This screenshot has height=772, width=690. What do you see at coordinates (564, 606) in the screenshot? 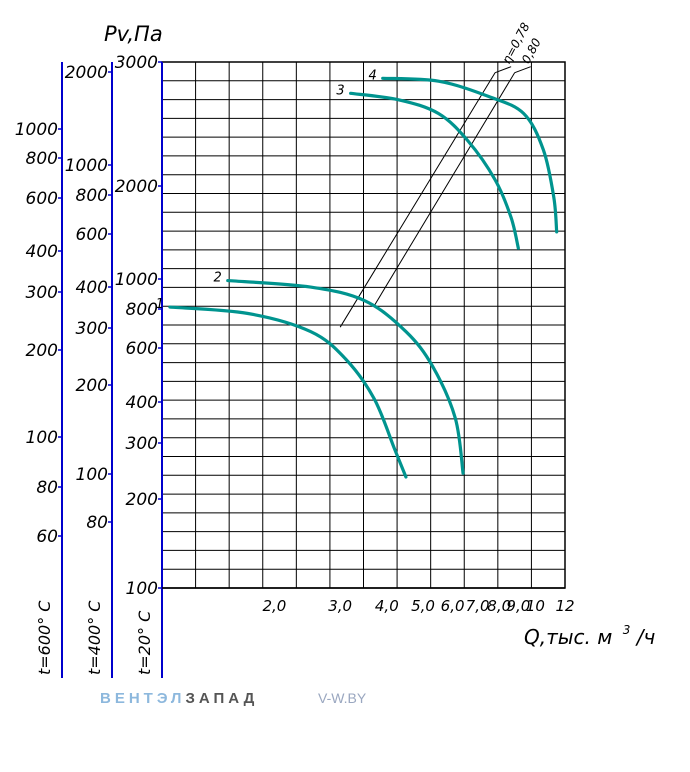
I see `x-tick-label: 12` at bounding box center [564, 606].